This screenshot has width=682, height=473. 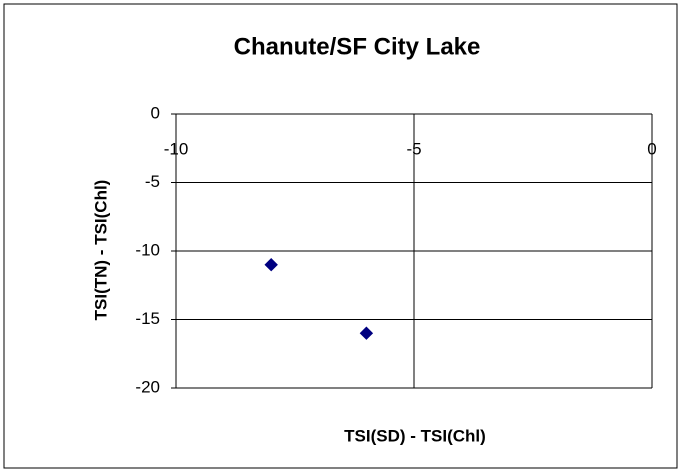 I want to click on y-tick-label: -5, so click(x=152, y=181).